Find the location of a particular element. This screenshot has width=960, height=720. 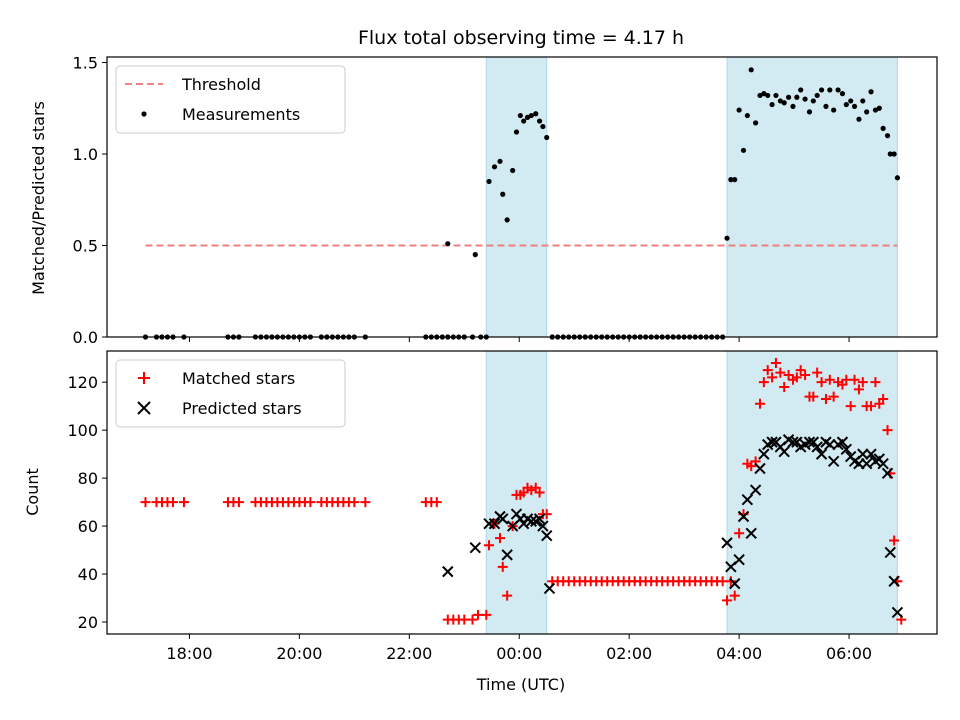

y-tick-label: 1.5 is located at coordinates (85, 62).